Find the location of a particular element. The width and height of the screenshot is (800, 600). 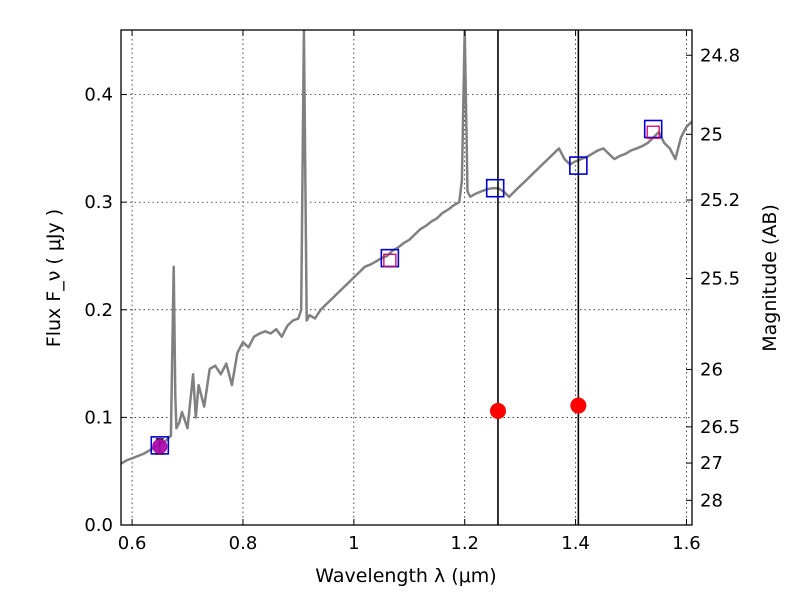

x-tick-label: 0.8 is located at coordinates (243, 543).